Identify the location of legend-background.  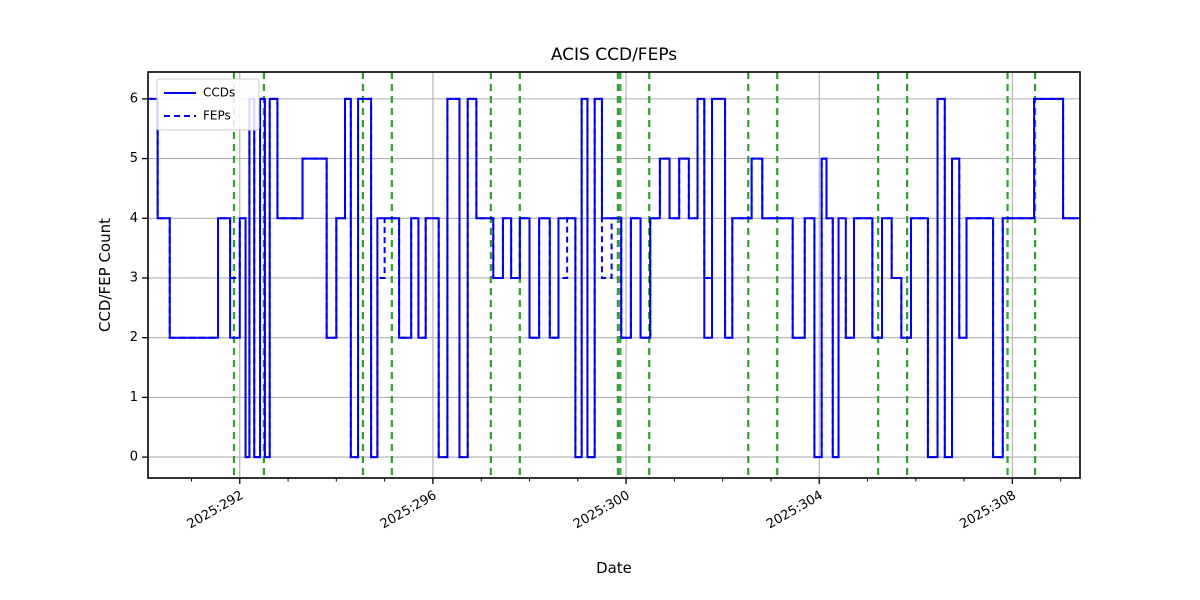
(208, 104).